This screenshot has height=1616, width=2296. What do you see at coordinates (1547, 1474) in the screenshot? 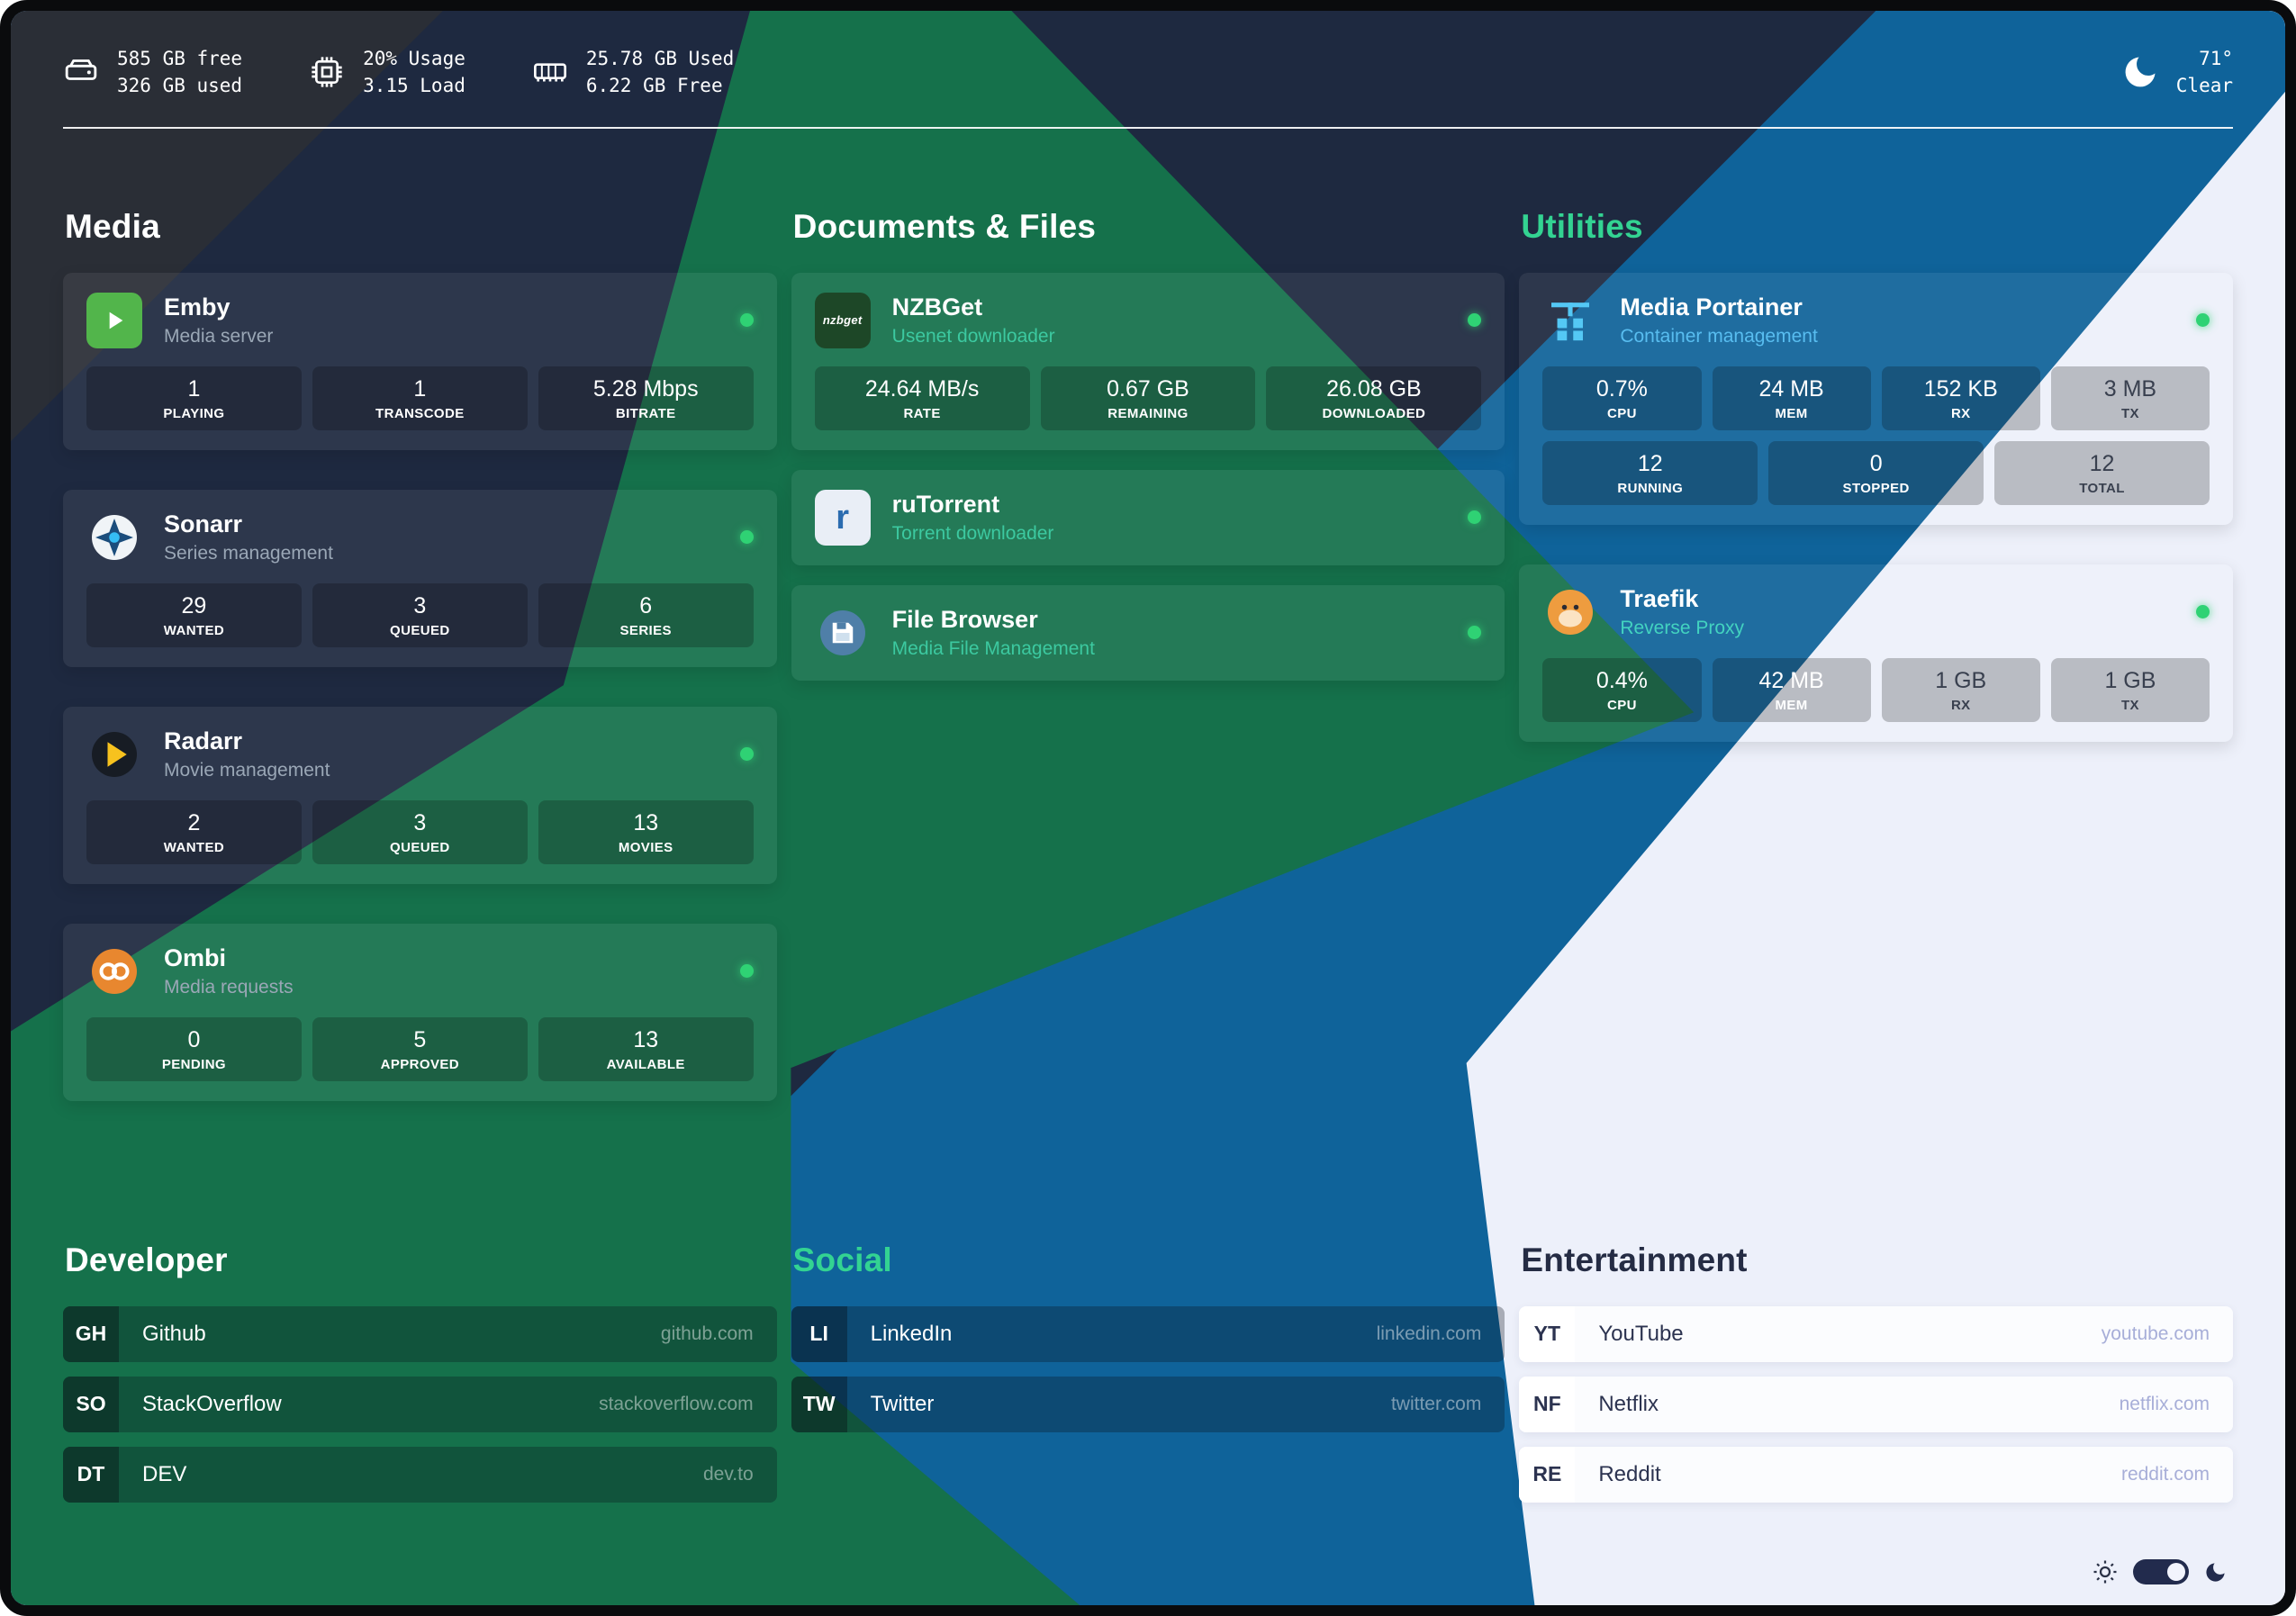
I see `bookmark-abbr: RE` at bounding box center [1547, 1474].